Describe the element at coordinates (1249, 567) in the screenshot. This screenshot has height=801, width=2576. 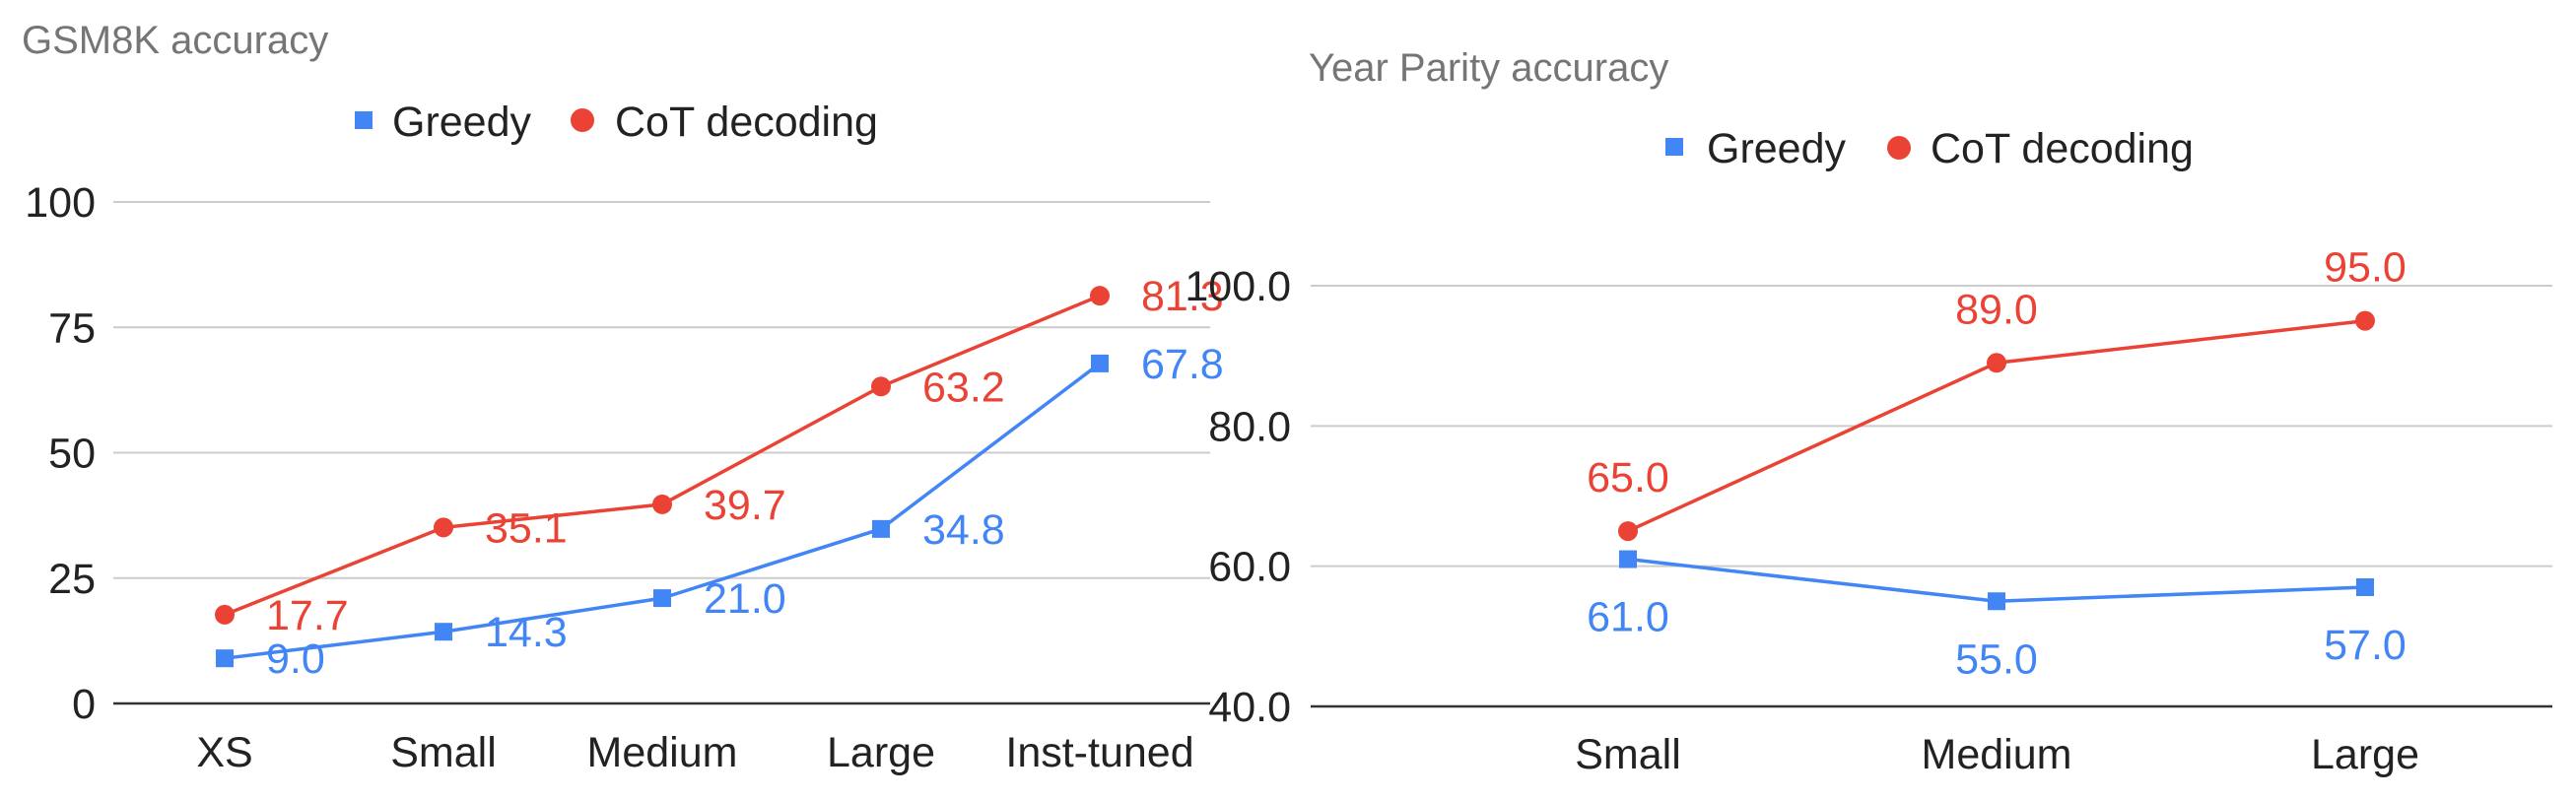
I see `y-tick-label: 60.0` at that location.